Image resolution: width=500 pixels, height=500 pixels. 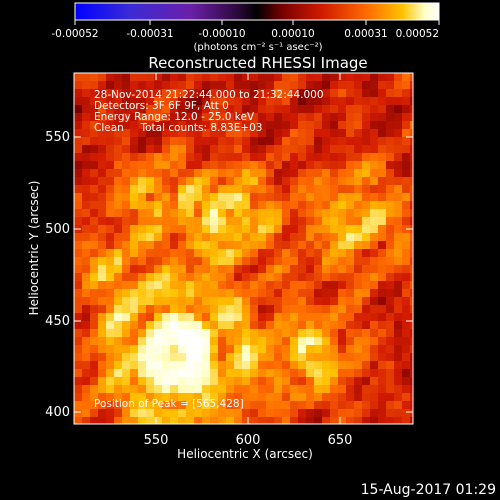 I want to click on y-axis: 550 500 450 400 Heliocentric Y (arcsec), so click(x=48, y=275).